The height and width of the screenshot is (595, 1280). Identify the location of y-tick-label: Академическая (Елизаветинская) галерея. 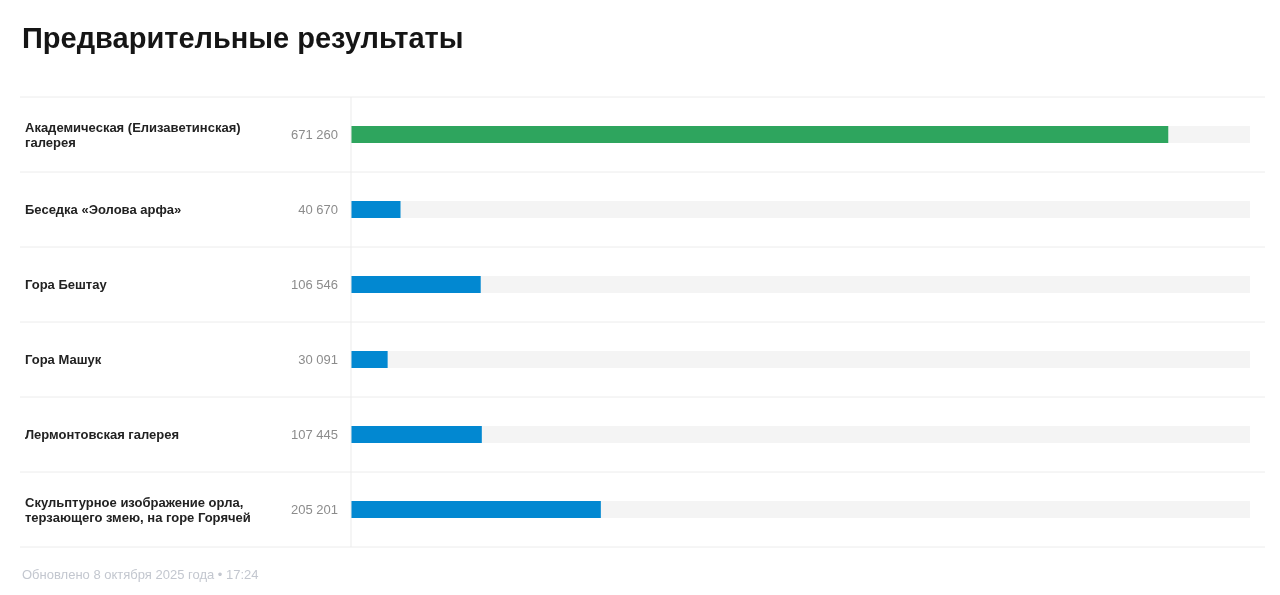
(133, 134).